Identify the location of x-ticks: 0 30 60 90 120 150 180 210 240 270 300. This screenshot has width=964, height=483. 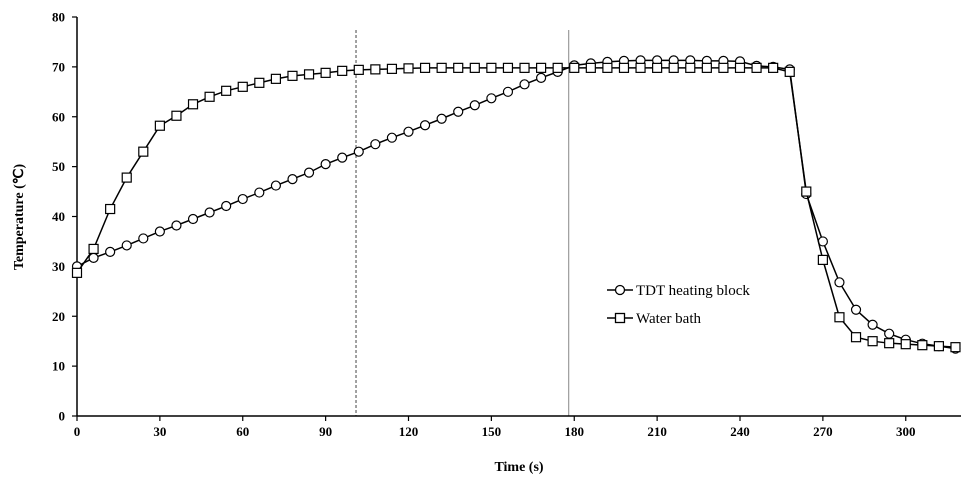
(495, 427).